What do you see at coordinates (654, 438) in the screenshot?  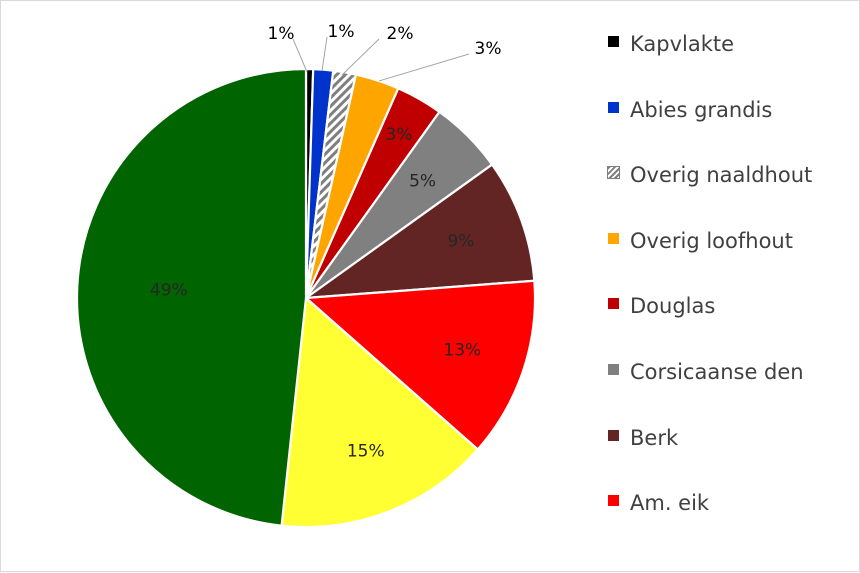 I see `legend-label: Berk` at bounding box center [654, 438].